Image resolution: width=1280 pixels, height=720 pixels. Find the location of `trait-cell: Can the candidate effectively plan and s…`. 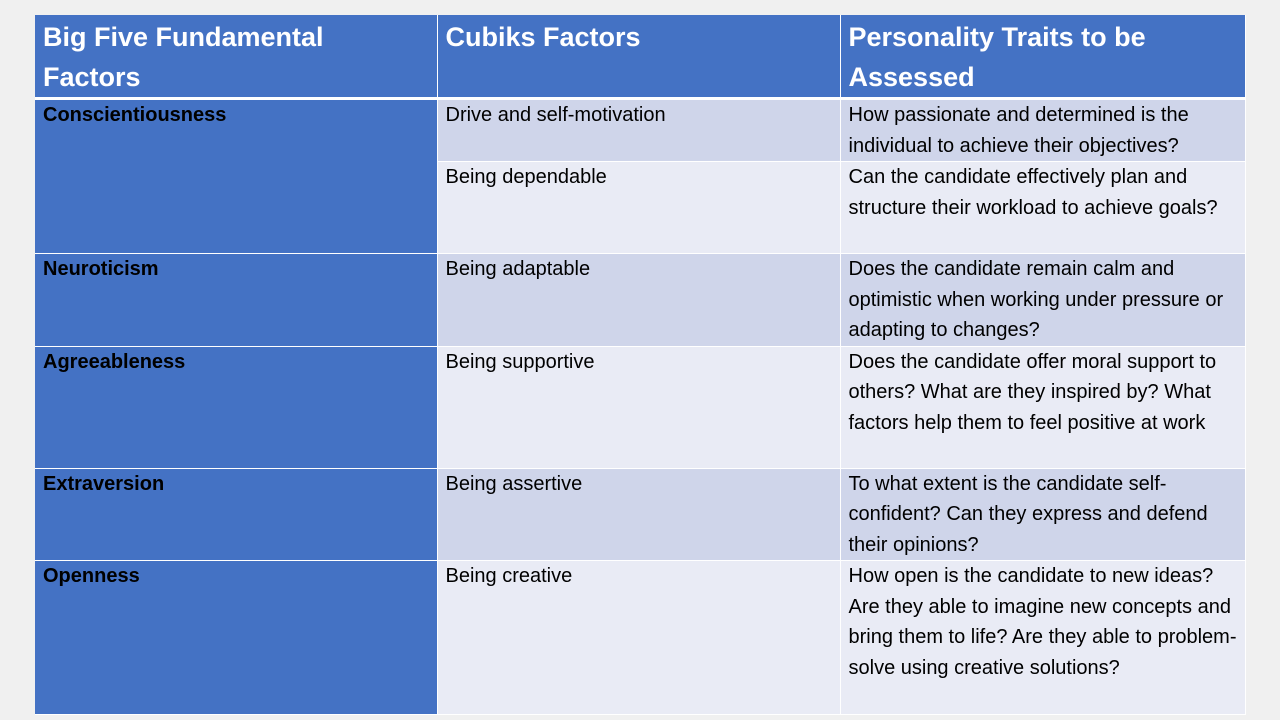

trait-cell: Can the candidate effectively plan and s… is located at coordinates (1043, 207).